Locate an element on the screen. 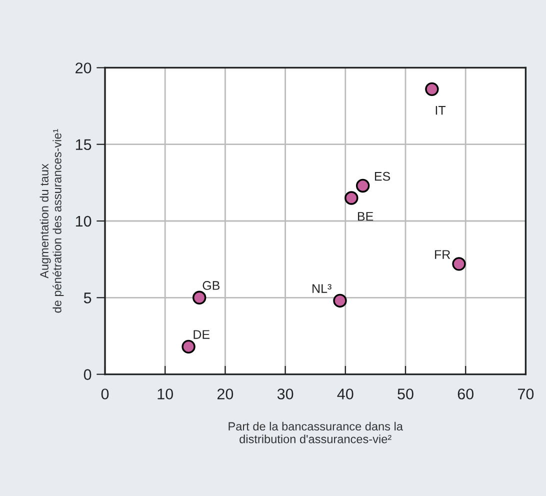 This screenshot has width=546, height=496. y-tick-label: 20 is located at coordinates (84, 68).